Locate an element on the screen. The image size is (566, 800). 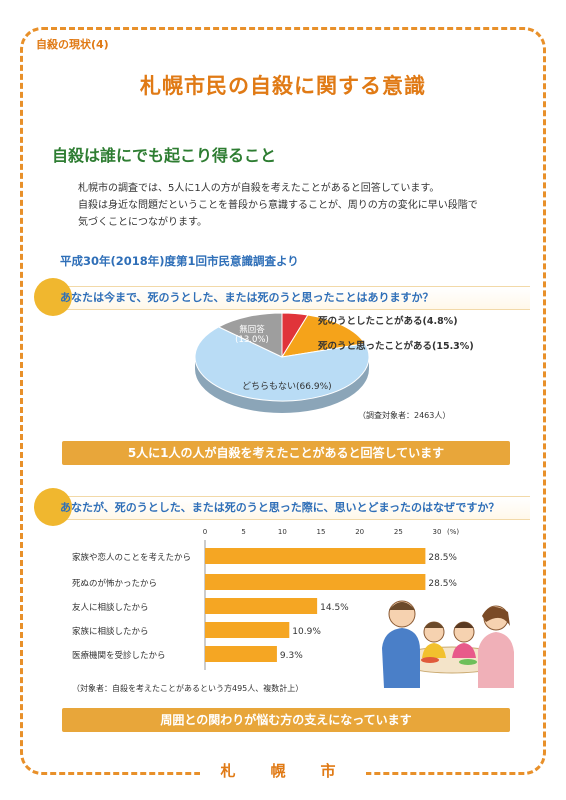
pie-label-neither: どちらもない(66.9%) is located at coordinates (287, 385).